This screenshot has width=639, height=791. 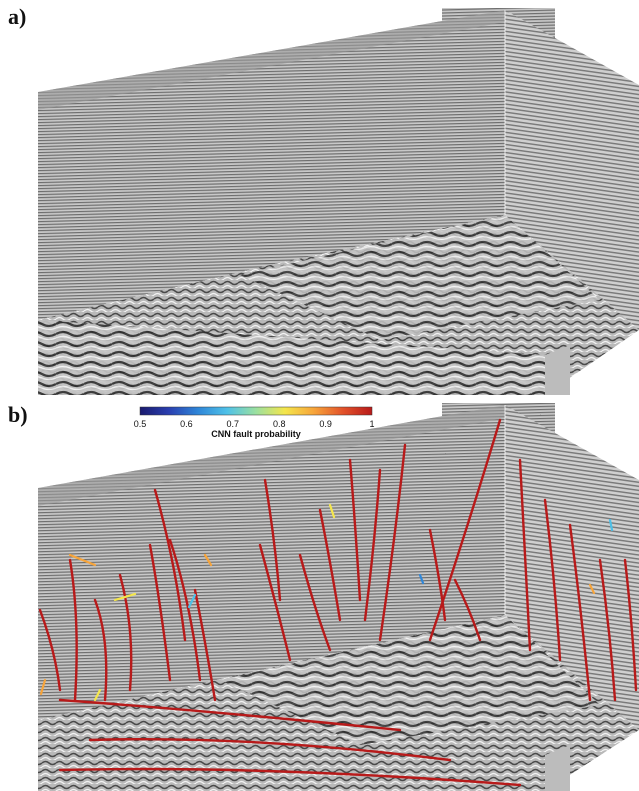 I want to click on colorbar-tick-label: 0.9, so click(x=325, y=424).